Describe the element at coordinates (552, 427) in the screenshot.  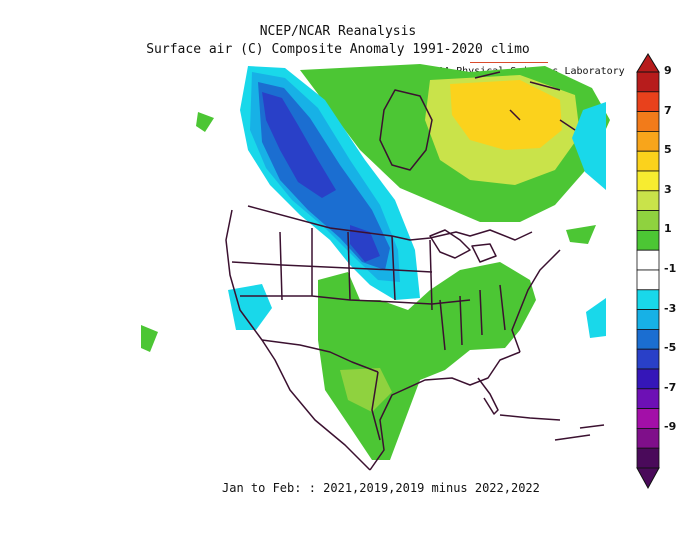
I see `caribbean` at that location.